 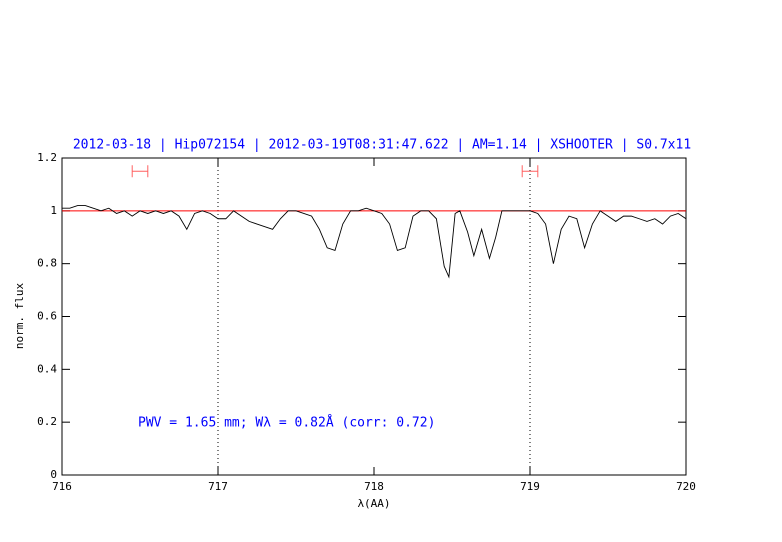 I want to click on x-tick-label: 718, so click(x=374, y=486).